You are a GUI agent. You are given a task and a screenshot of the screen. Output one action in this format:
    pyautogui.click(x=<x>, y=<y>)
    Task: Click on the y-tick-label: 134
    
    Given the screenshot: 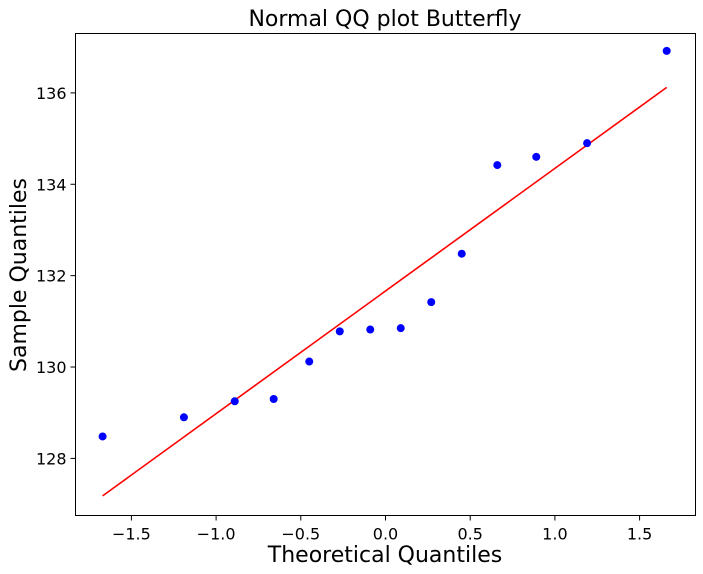 What is the action you would take?
    pyautogui.click(x=51, y=184)
    